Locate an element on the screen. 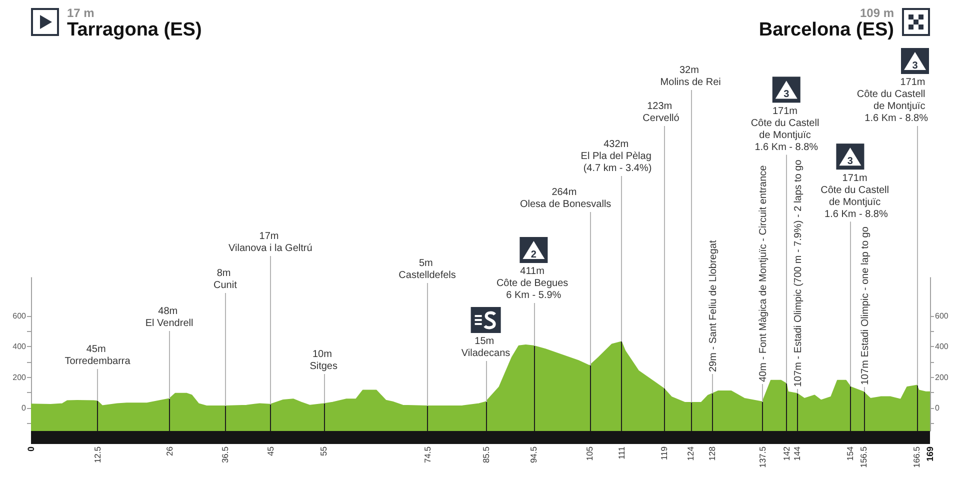  x-tick-label: 85.5 is located at coordinates (485, 455).